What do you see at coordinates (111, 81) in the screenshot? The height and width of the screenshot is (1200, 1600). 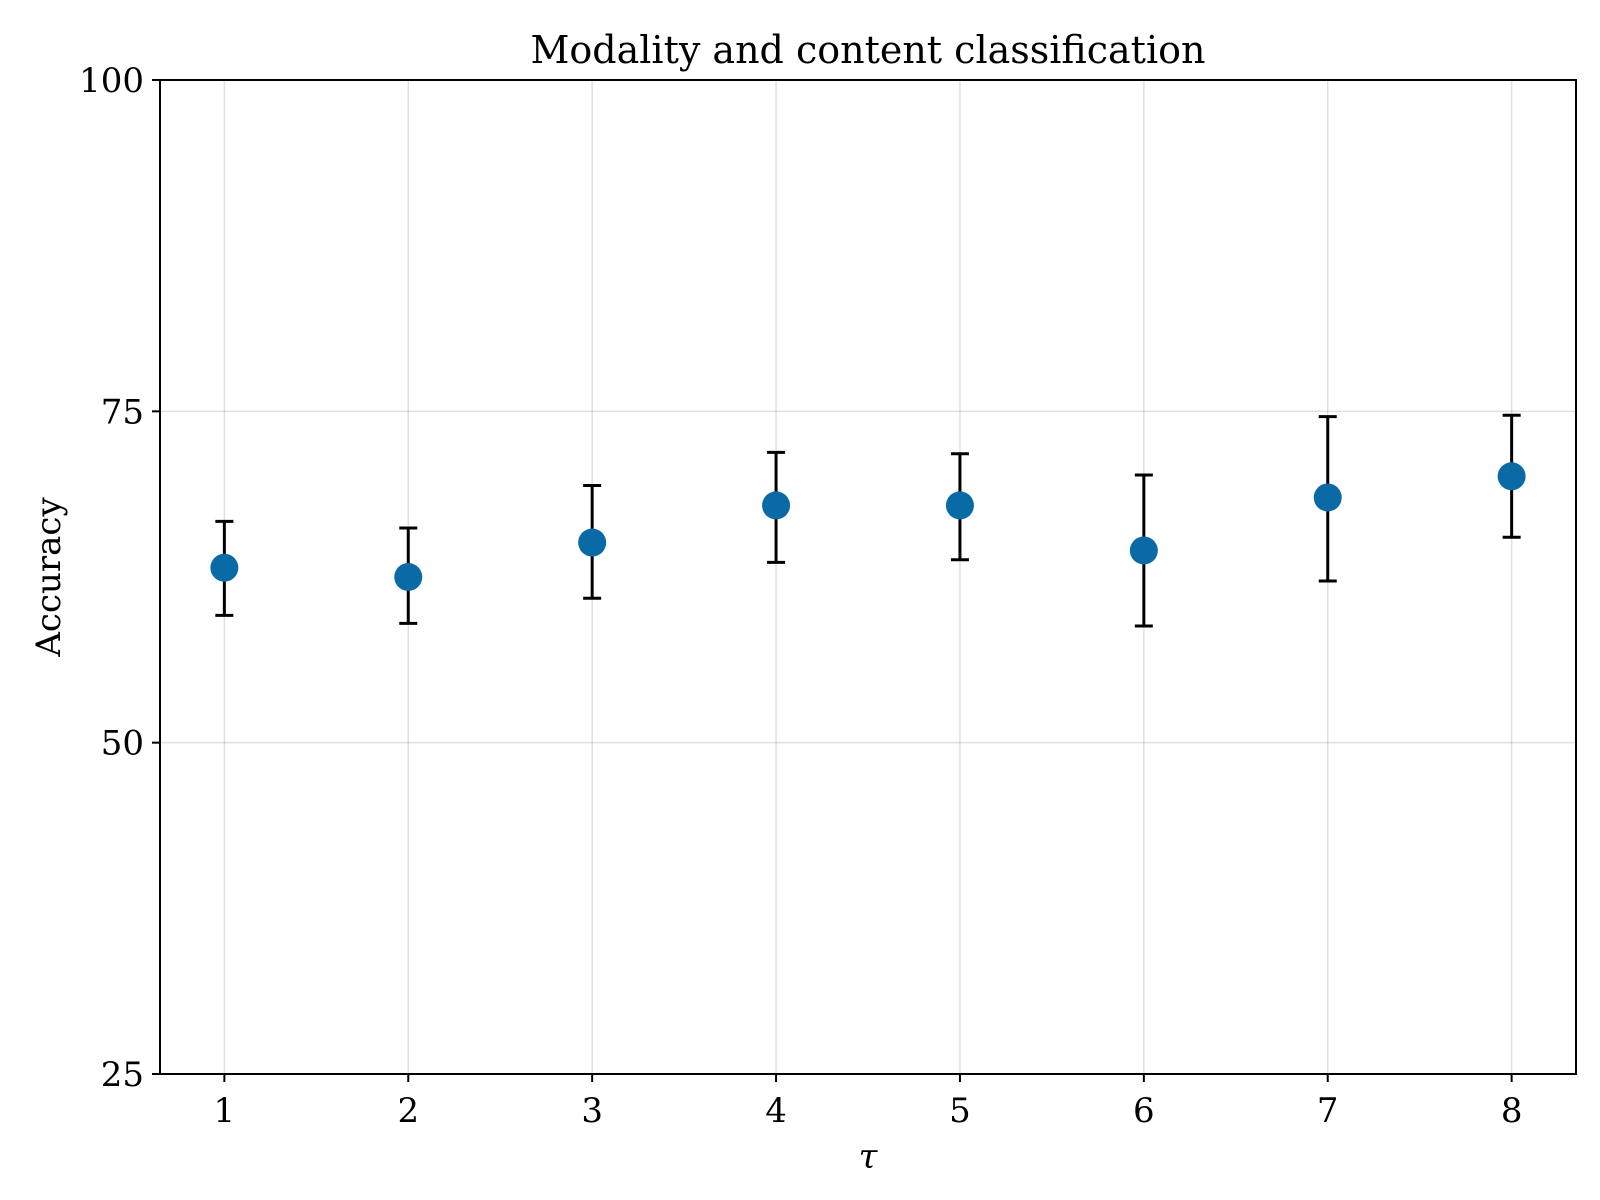 I see `y-tick-label: 100` at bounding box center [111, 81].